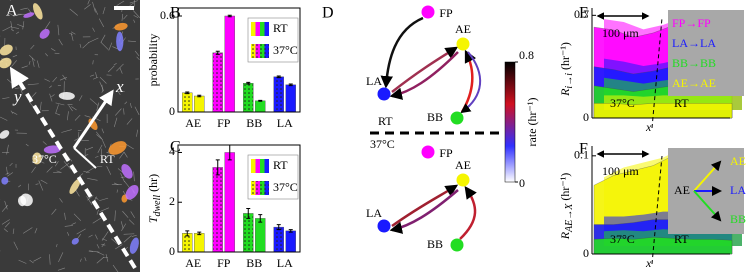 The height and width of the screenshot is (272, 748). What do you see at coordinates (648, 263) in the screenshot?
I see `x-axis-label: x` at bounding box center [648, 263].